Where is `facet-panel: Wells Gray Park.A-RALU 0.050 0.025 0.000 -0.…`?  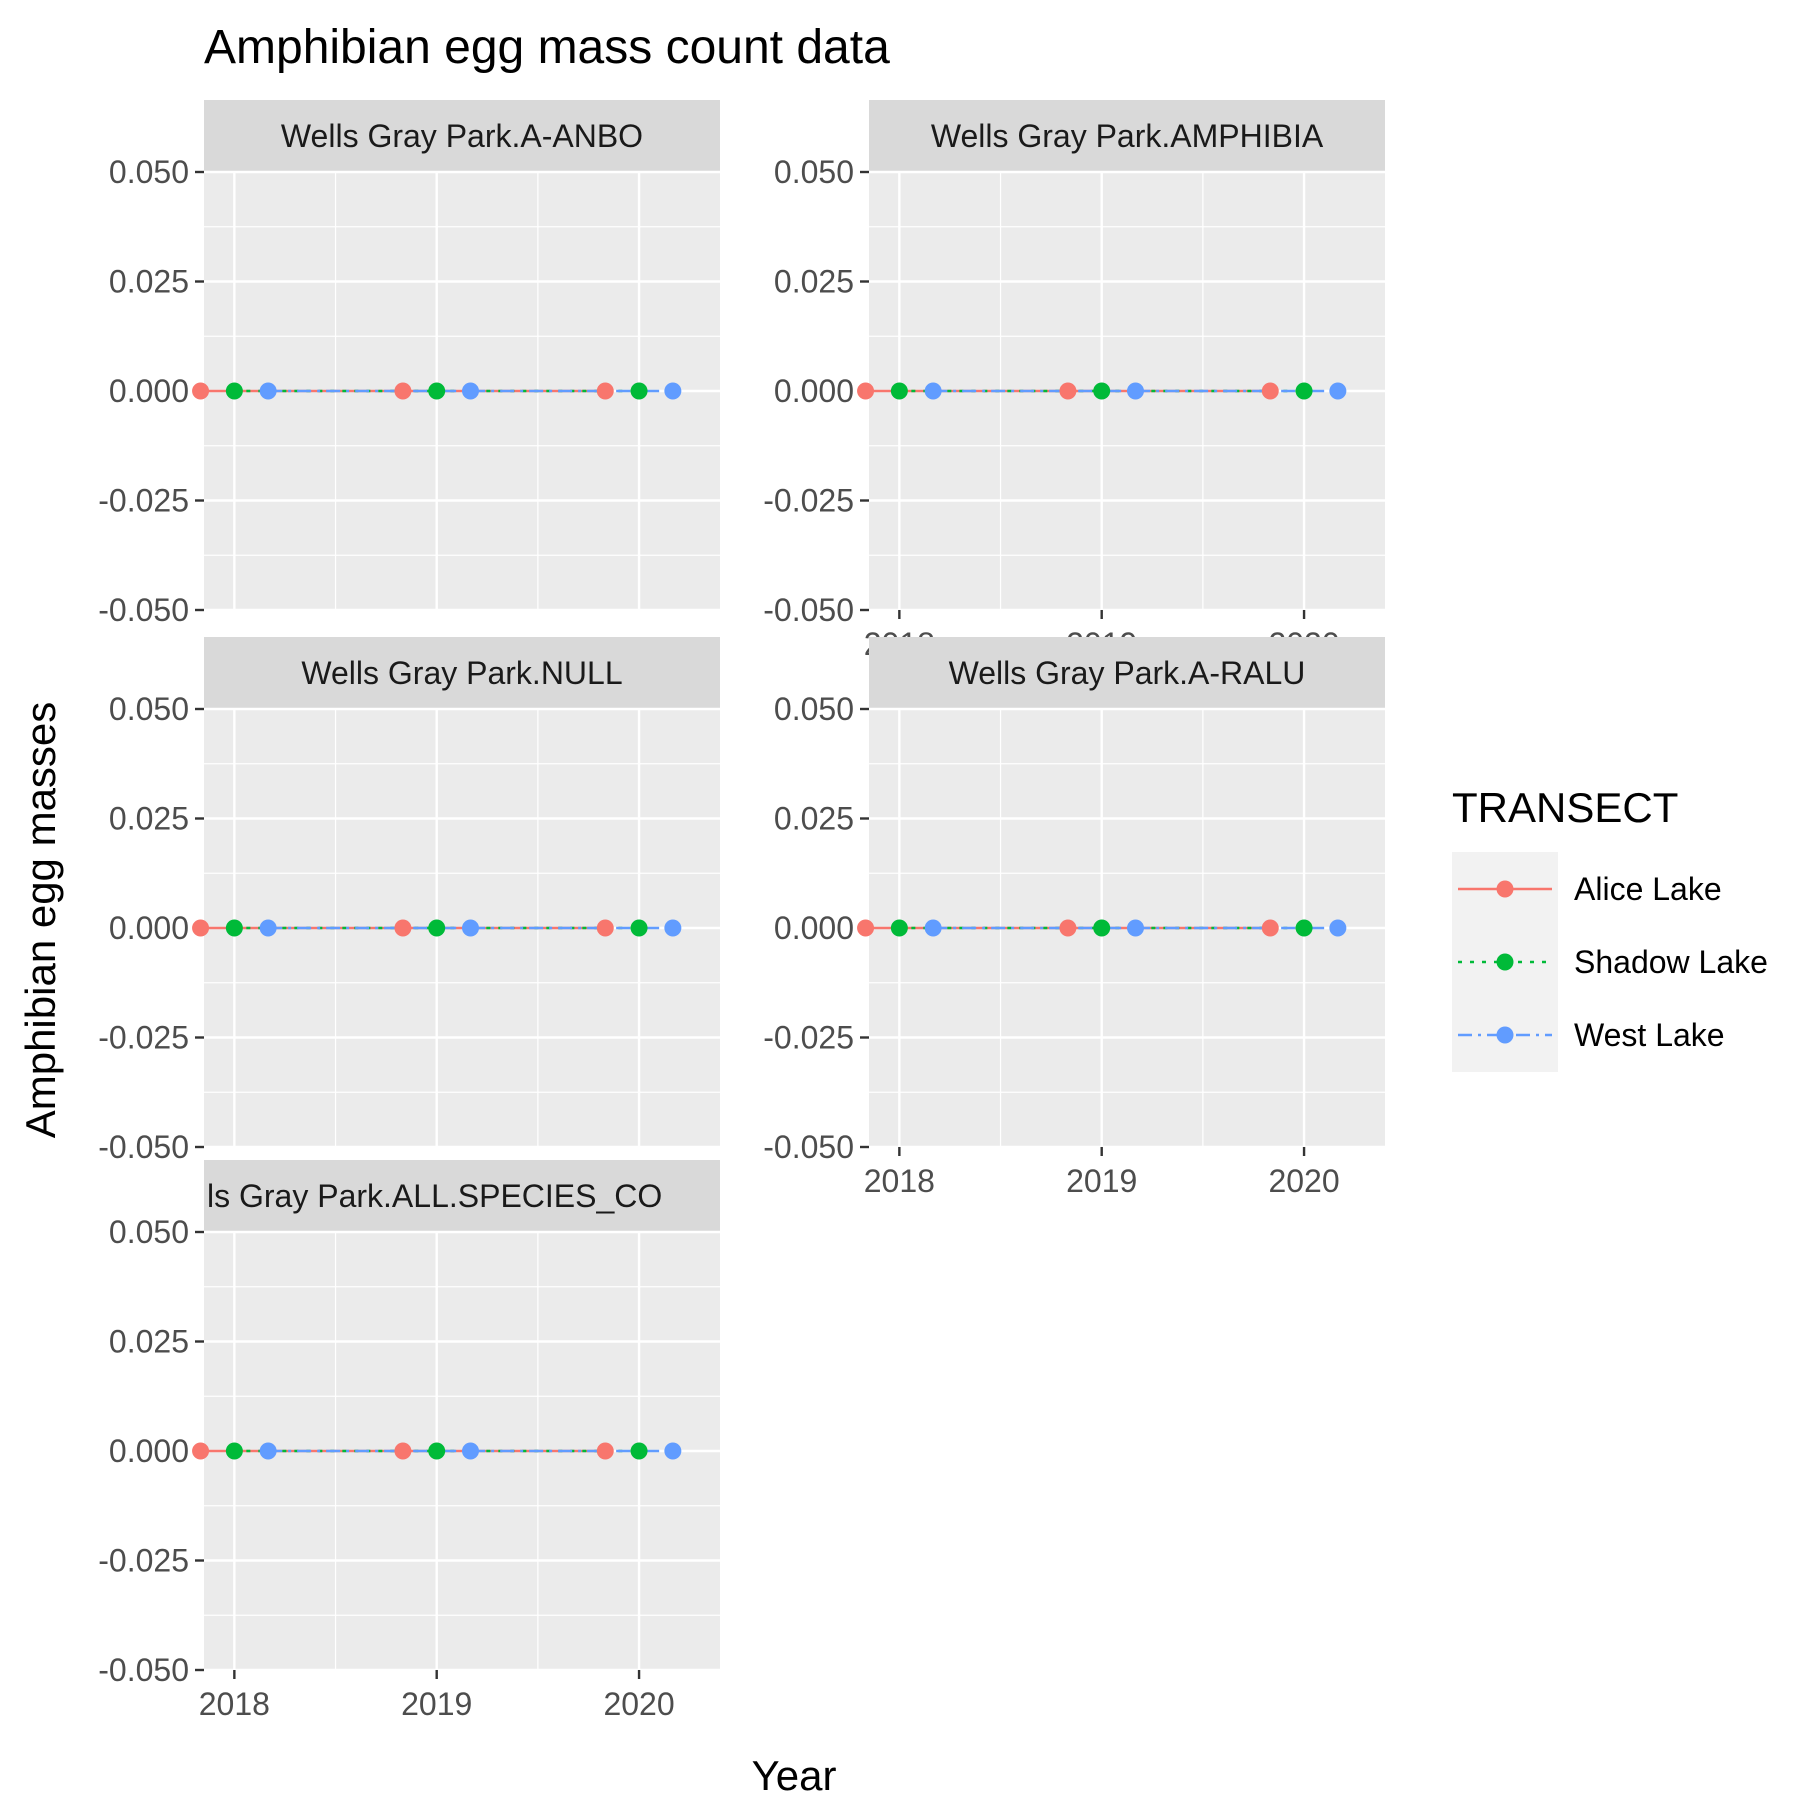
facet-panel: Wells Gray Park.A-RALU 0.050 0.025 0.000 -0.… is located at coordinates (1074, 918).